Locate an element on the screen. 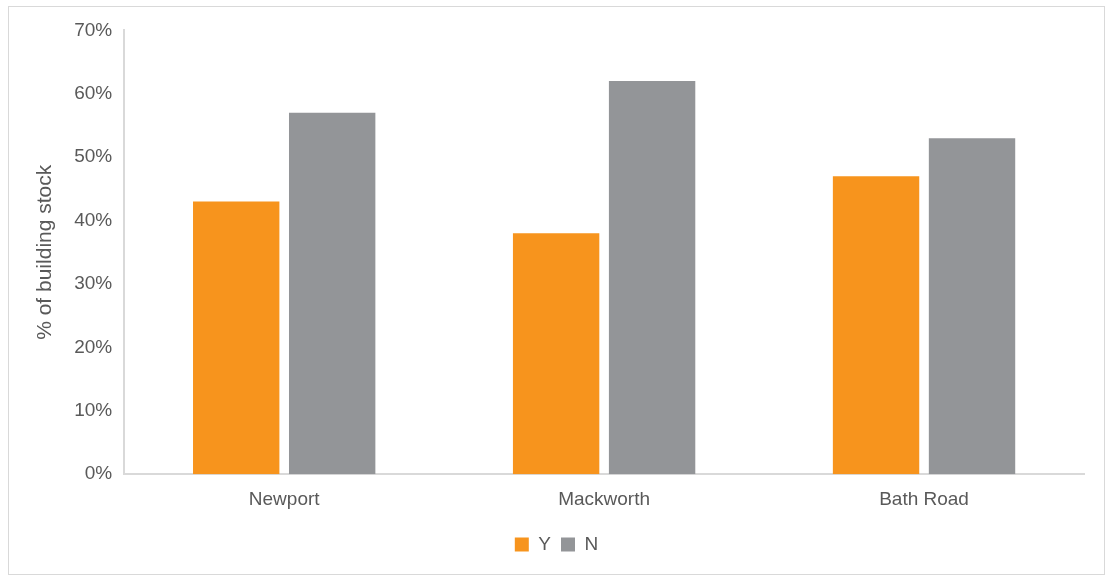 This screenshot has width=1109, height=579. y-tick-label: 70% is located at coordinates (93, 29).